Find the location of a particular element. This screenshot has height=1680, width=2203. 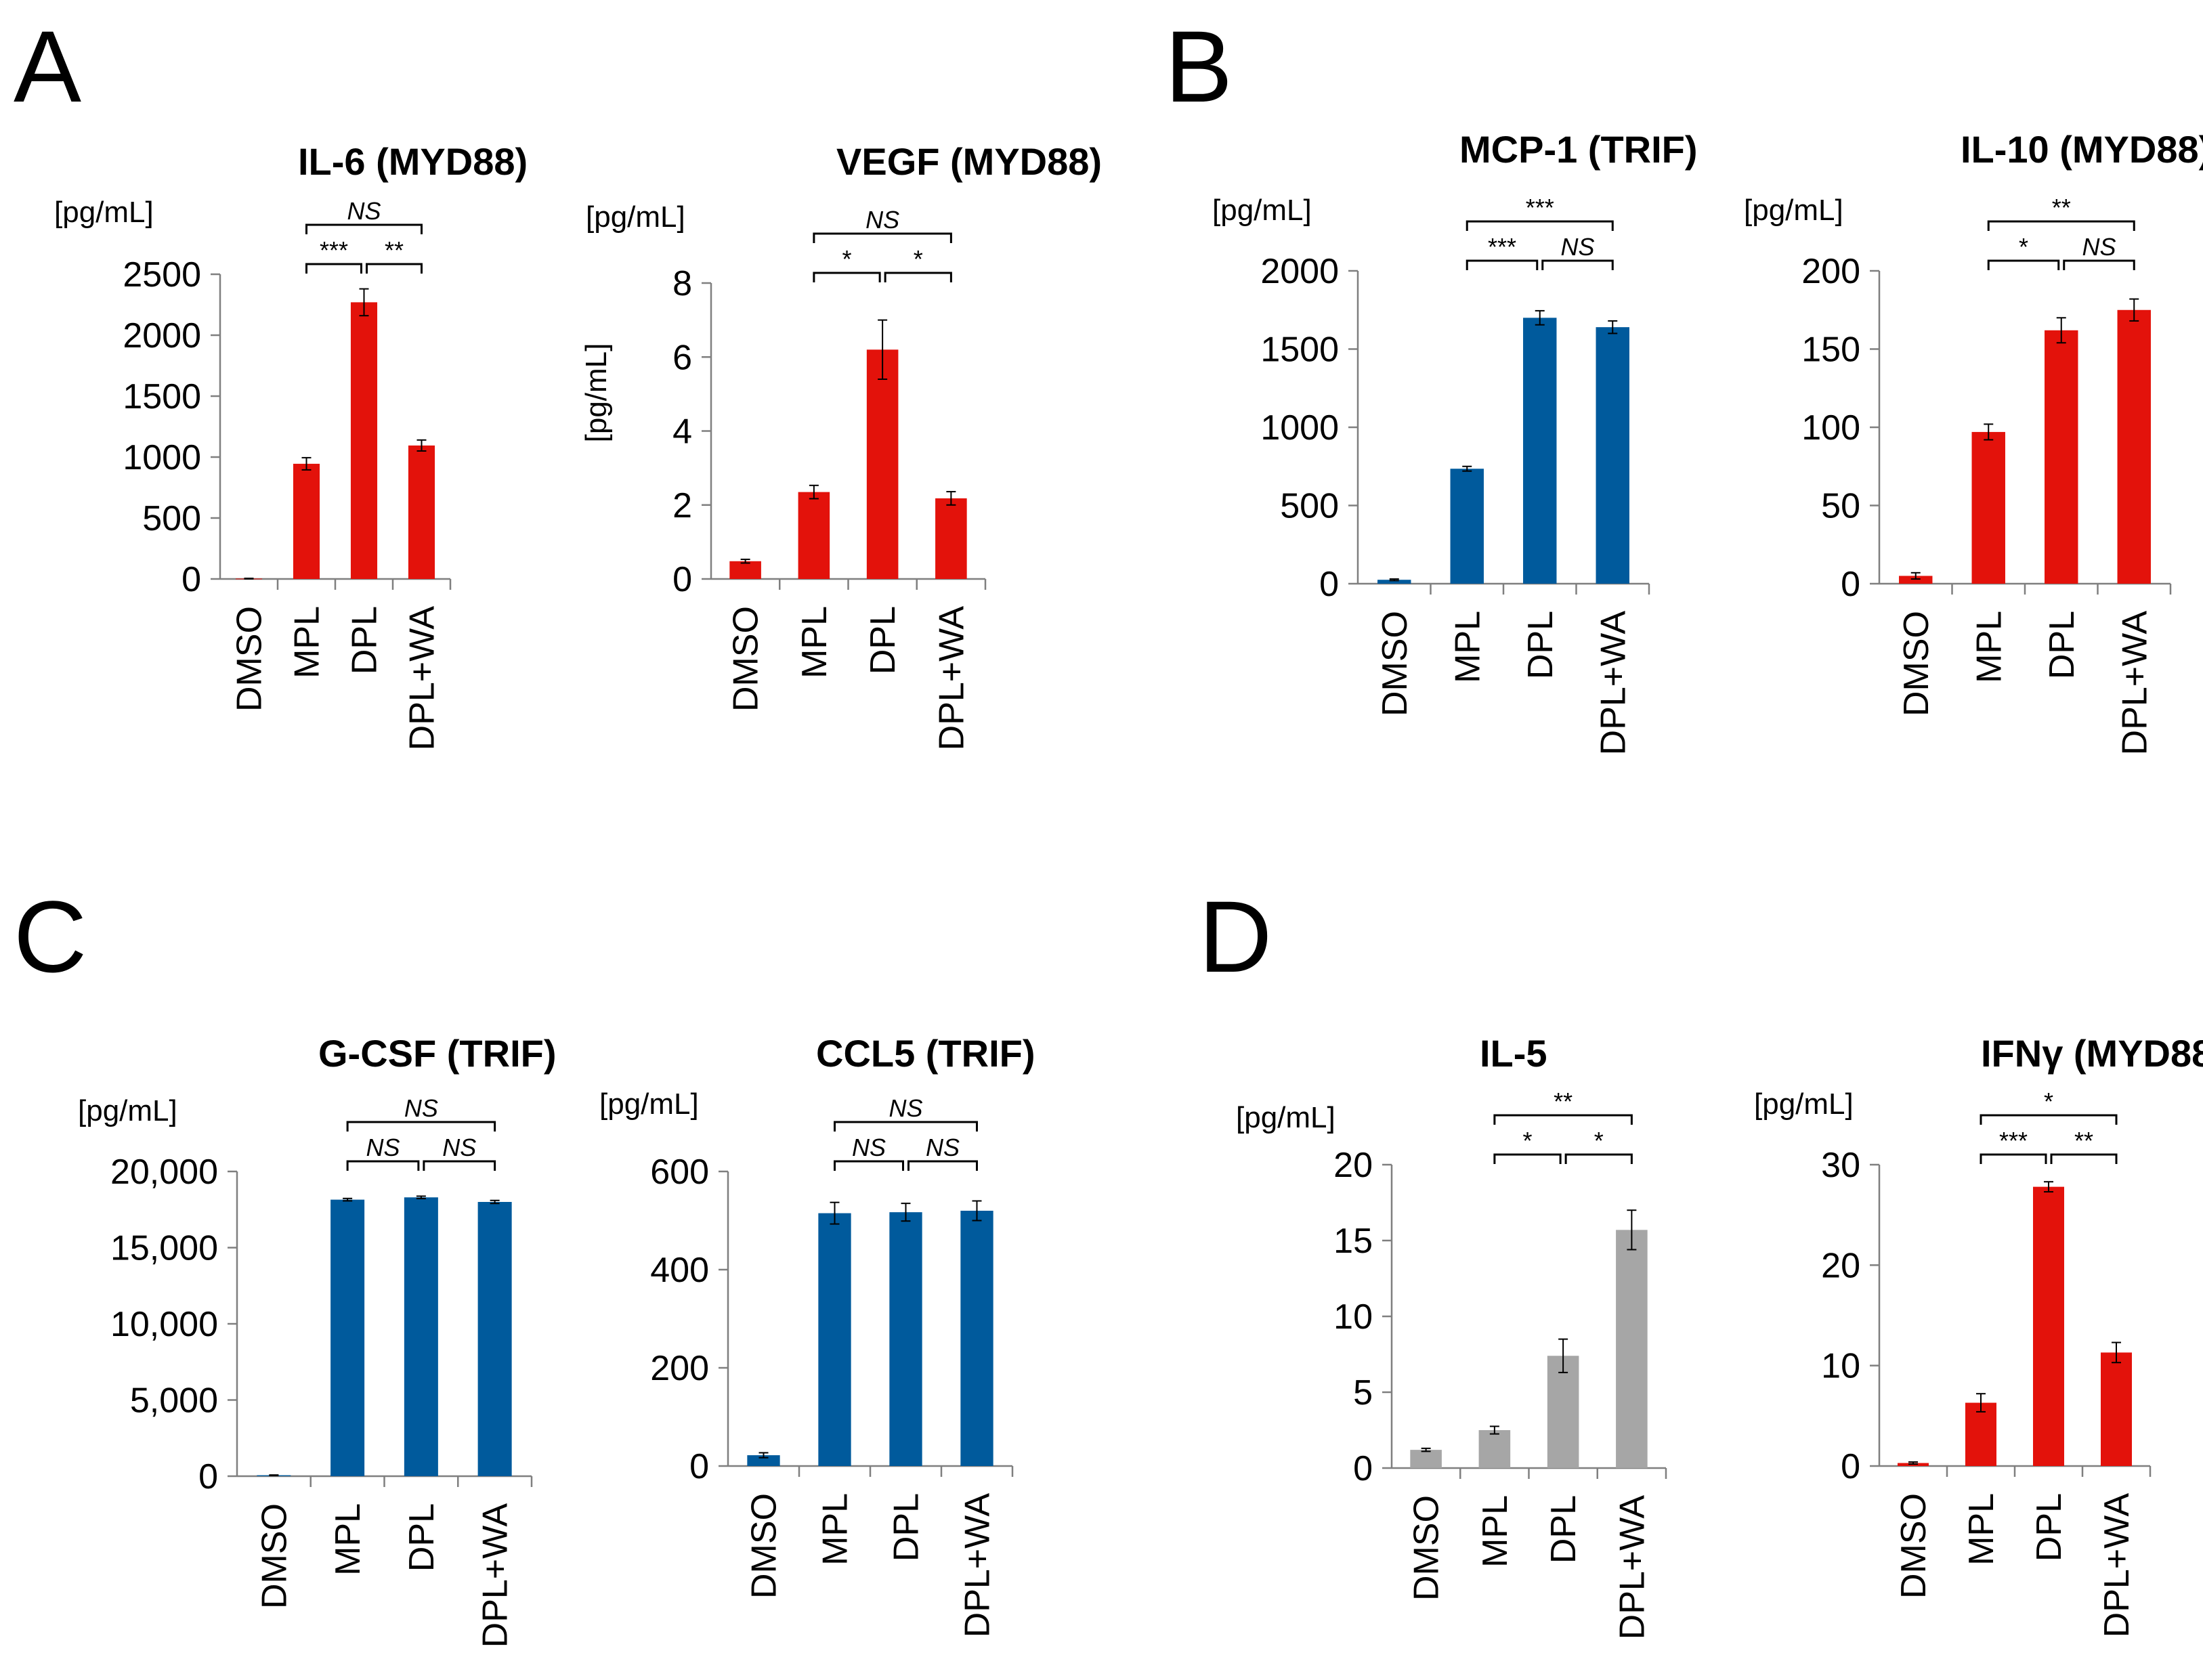

y-tick-label: 500 is located at coordinates (1310, 506).